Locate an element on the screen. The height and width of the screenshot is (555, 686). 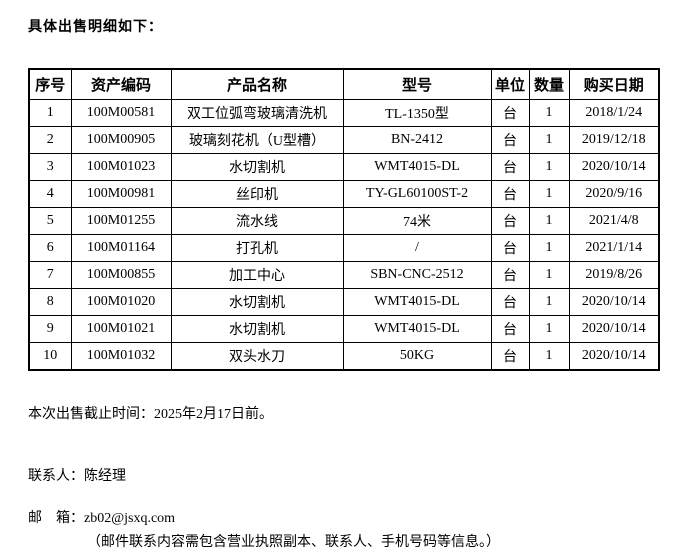
table-row: 8 100M01020 水切割机 WMT4015-DL 台 1 2020/10/14 is located at coordinates (344, 302).